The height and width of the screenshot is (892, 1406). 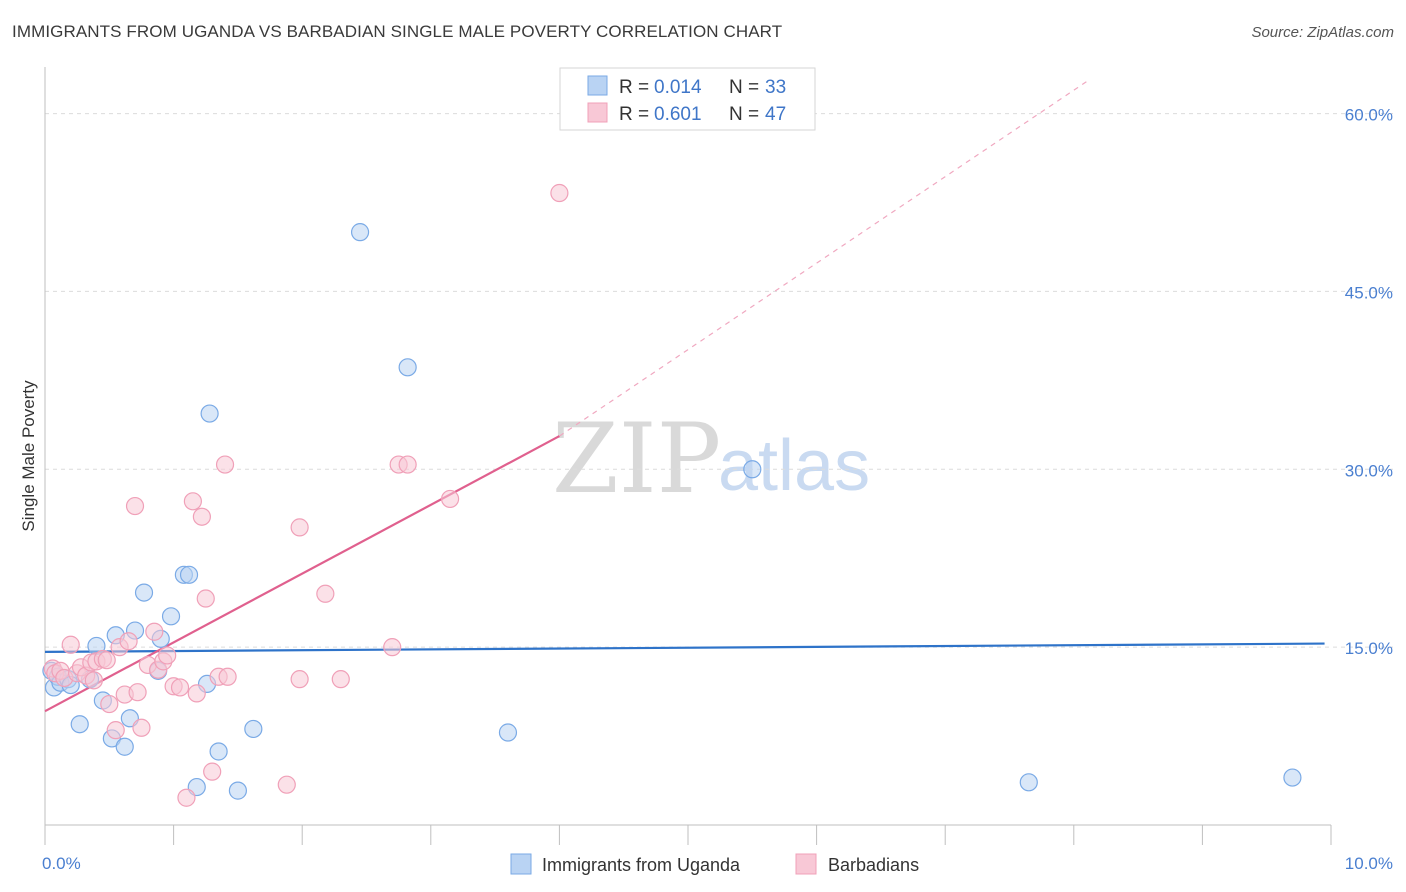 I want to click on y-tick-label-3: 60.0%, so click(x=1369, y=115).